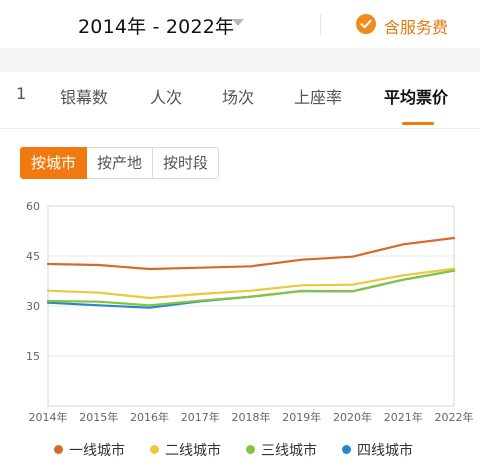  What do you see at coordinates (186, 163) in the screenshot?
I see `segment-by-time: 按时段` at bounding box center [186, 163].